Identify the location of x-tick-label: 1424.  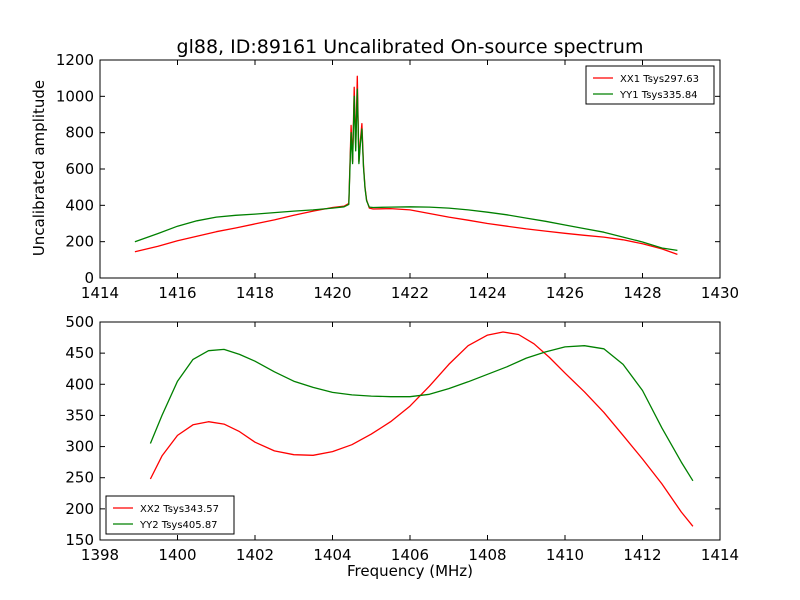
(487, 293).